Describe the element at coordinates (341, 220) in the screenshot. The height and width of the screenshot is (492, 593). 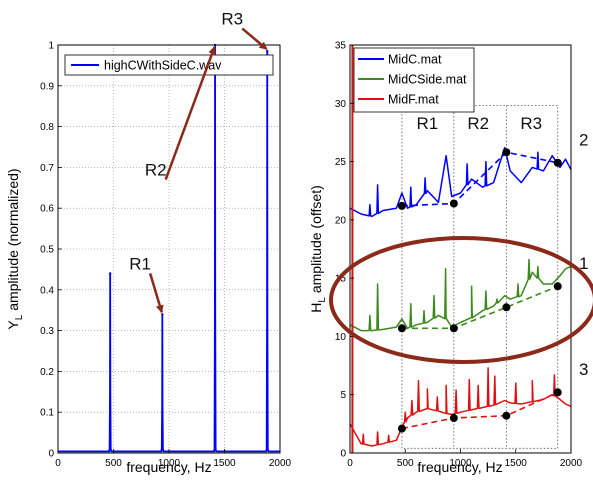
I see `right-y-tick-label: 20` at that location.